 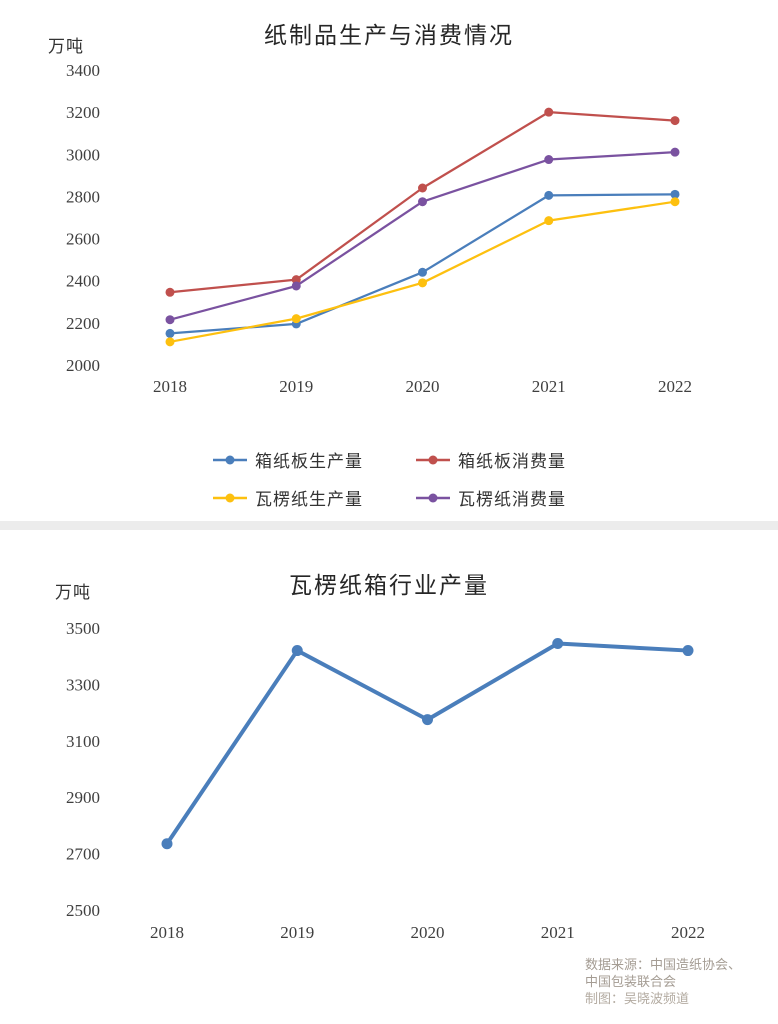 What do you see at coordinates (663, 964) in the screenshot?
I see `data-source-line: 数据来源：中国造纸协会、` at bounding box center [663, 964].